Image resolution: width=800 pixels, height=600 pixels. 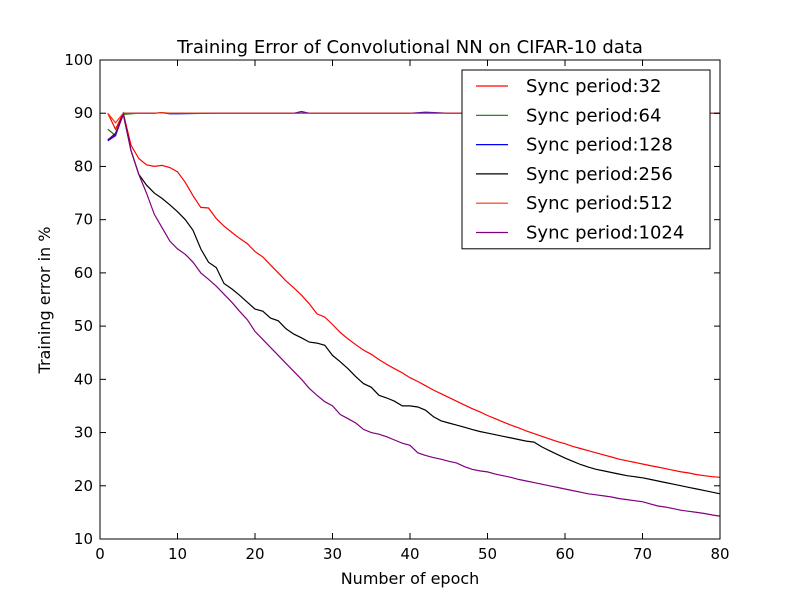 I want to click on x-tick-label: 30, so click(x=332, y=554).